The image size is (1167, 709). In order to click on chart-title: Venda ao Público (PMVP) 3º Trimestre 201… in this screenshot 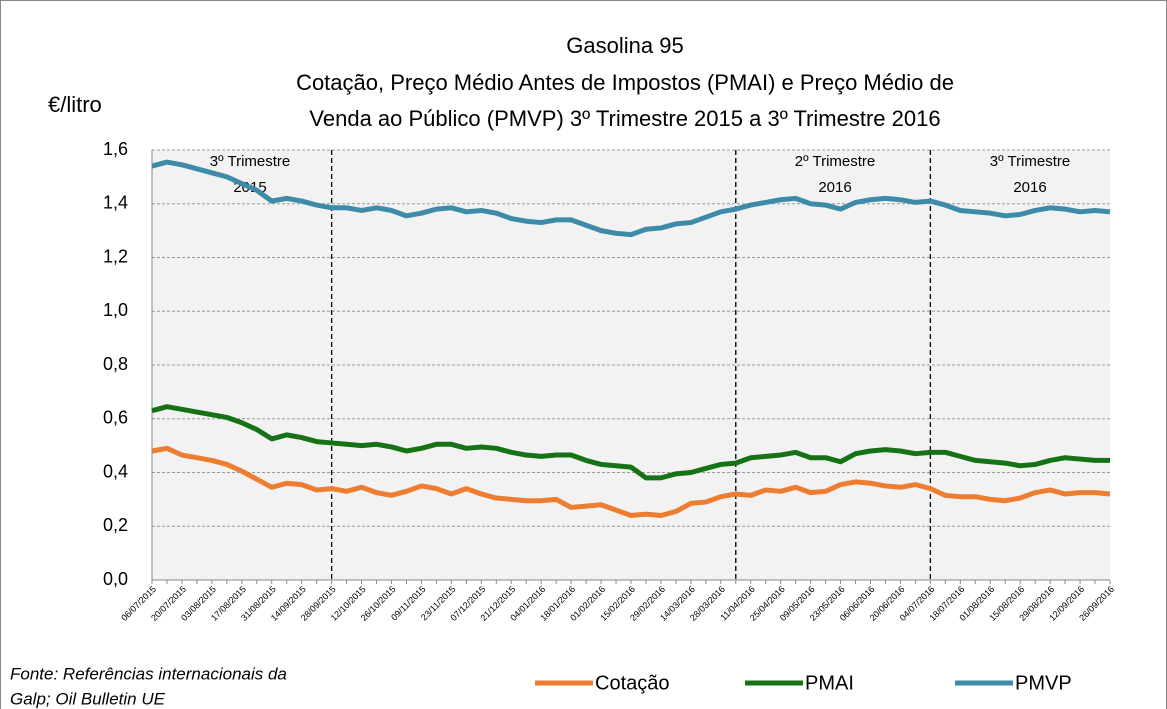, I will do `click(624, 118)`.